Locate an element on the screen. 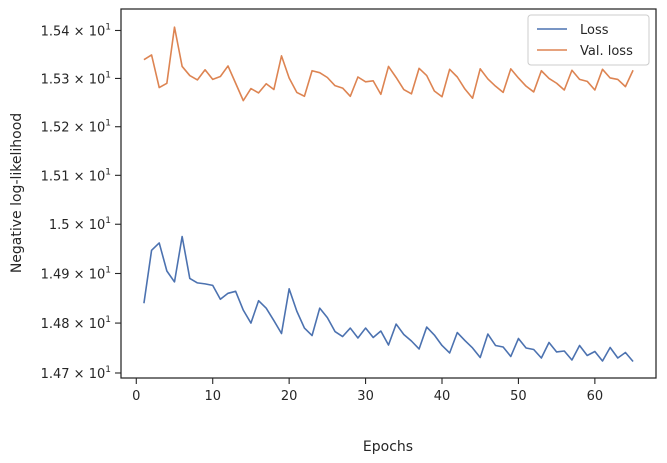  legend-label-val-loss: Val. loss is located at coordinates (606, 51).